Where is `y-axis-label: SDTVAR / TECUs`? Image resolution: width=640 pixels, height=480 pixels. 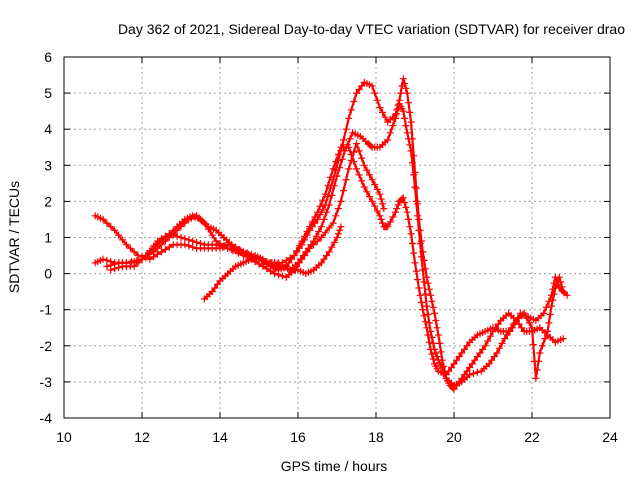 y-axis-label: SDTVAR / TECUs is located at coordinates (14, 237).